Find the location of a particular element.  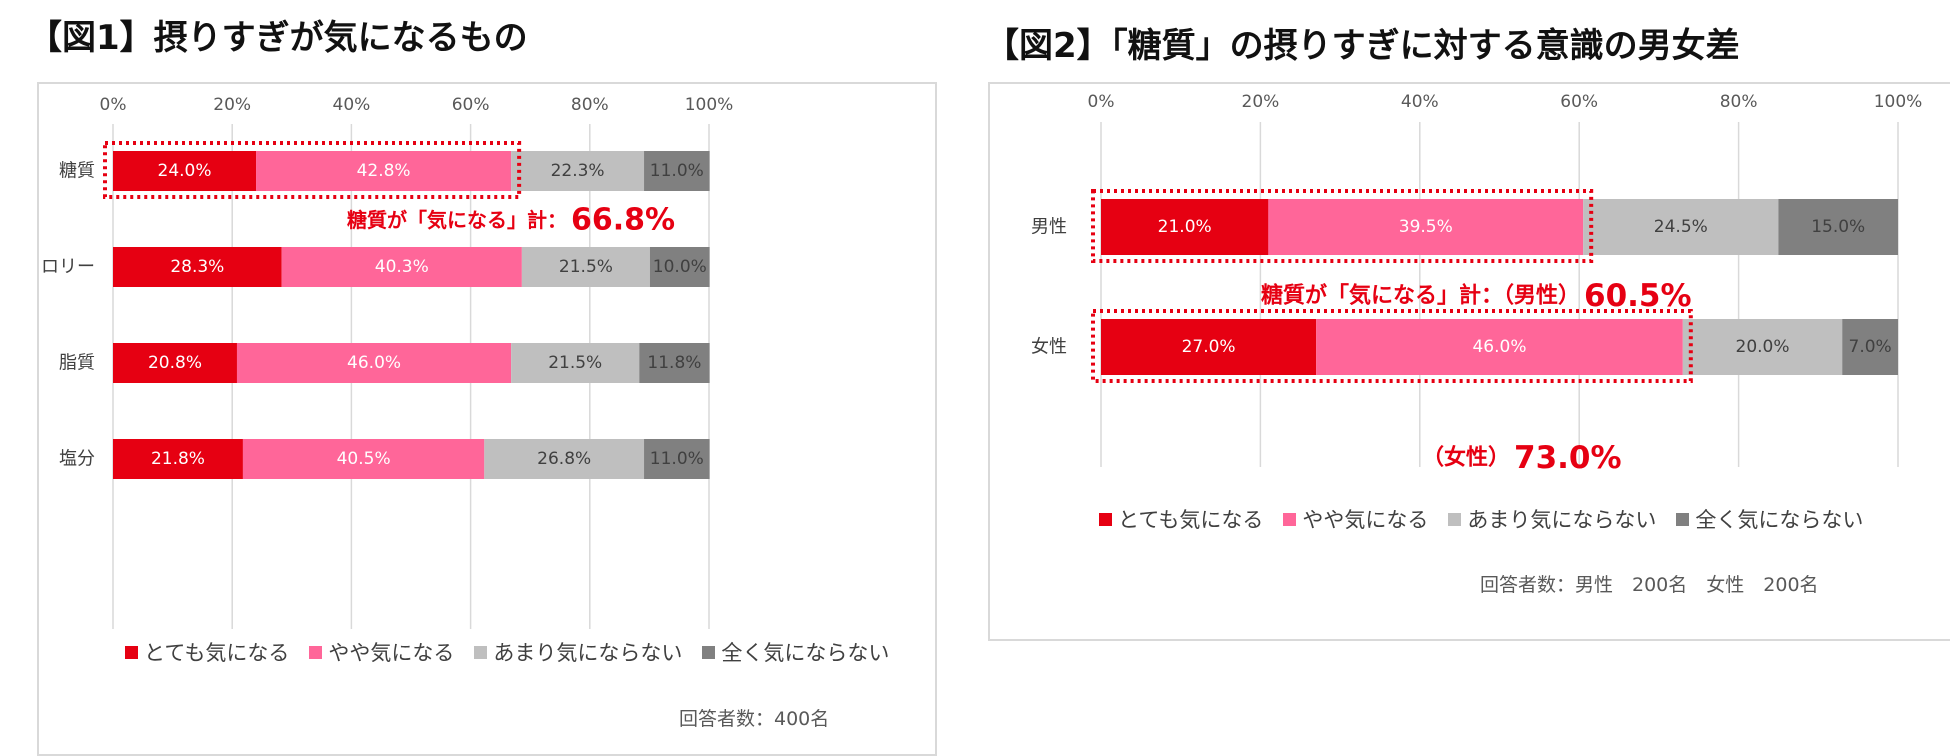

callout-value: 66.8% is located at coordinates (623, 220).